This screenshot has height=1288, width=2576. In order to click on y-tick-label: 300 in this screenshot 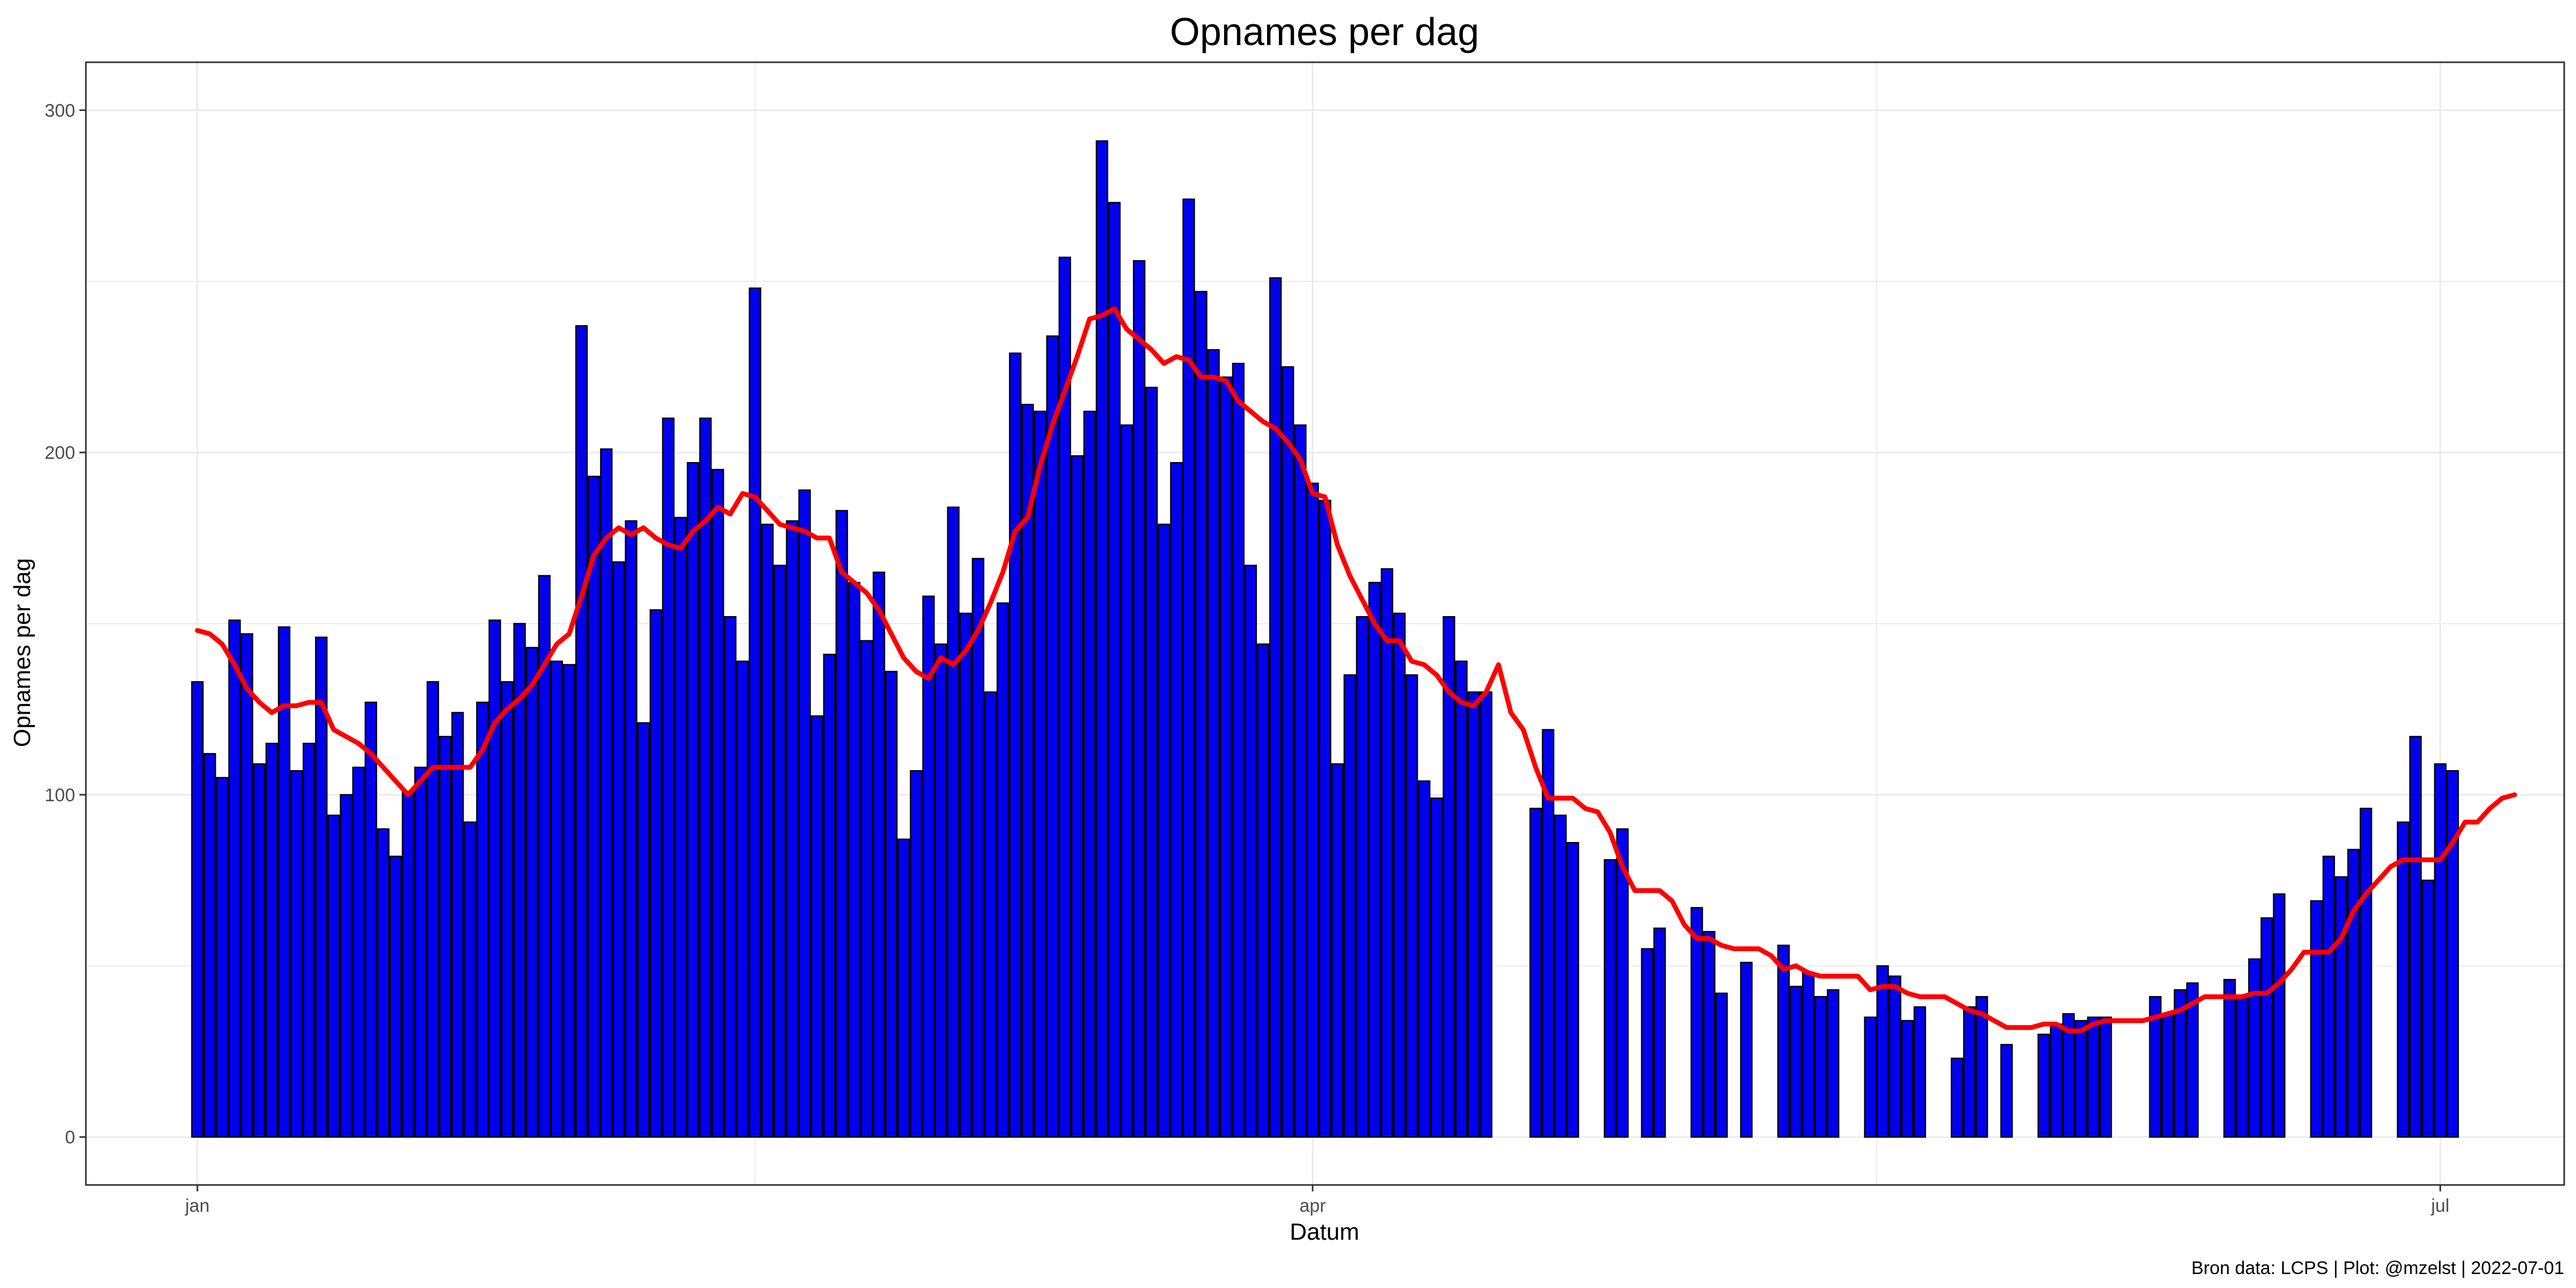, I will do `click(60, 110)`.